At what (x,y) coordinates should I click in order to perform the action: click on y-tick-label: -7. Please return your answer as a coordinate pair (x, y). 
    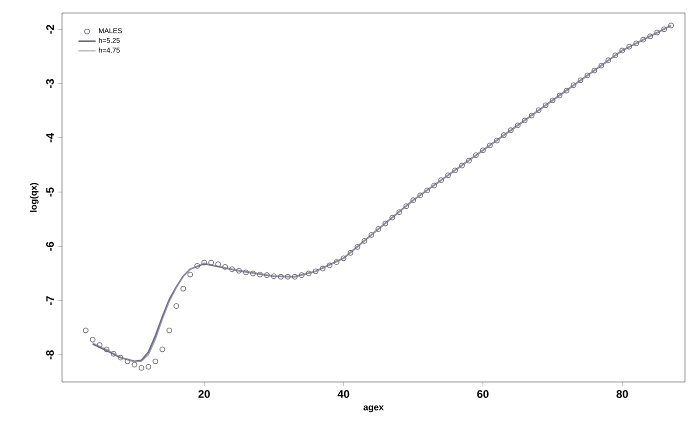
    Looking at the image, I should click on (50, 301).